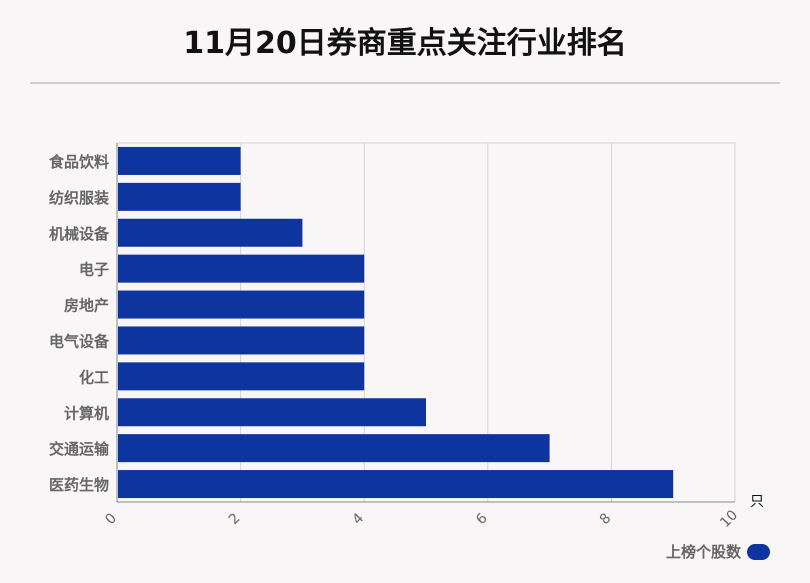  What do you see at coordinates (79, 485) in the screenshot?
I see `category-label: 医药生物` at bounding box center [79, 485].